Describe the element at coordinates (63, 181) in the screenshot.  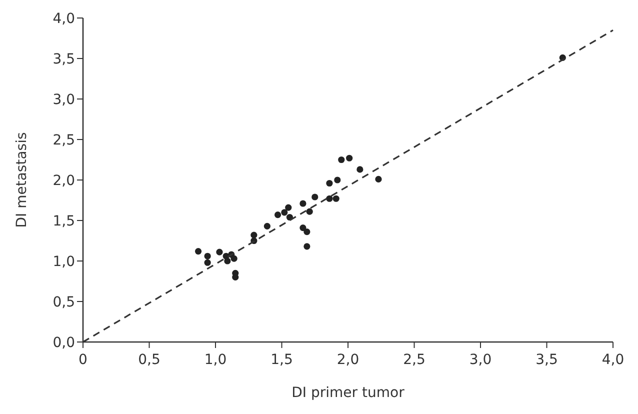
I see `y-tick-label: 2,0` at that location.